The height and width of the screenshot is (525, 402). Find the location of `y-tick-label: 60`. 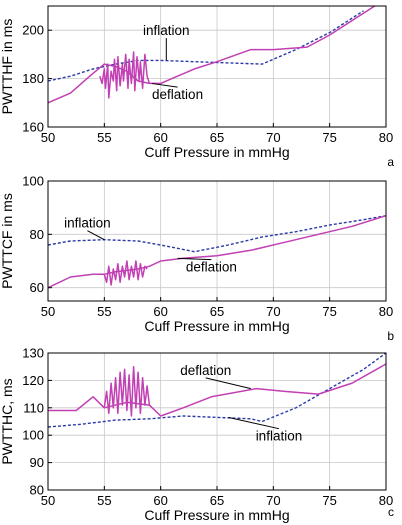

y-tick-label: 60 is located at coordinates (37, 287).